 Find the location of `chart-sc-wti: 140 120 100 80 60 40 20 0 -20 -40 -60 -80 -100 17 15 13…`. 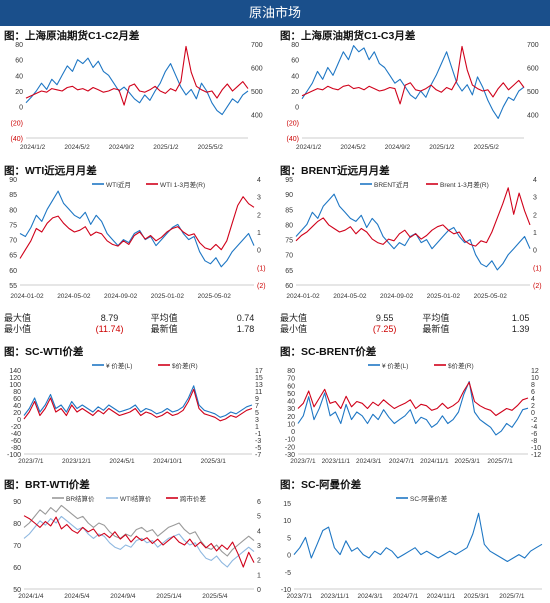

chart-sc-wti: 140 120 100 80 60 40 20 0 -20 -40 -60 -80 -100 17 15 13… is located at coordinates (136, 411).